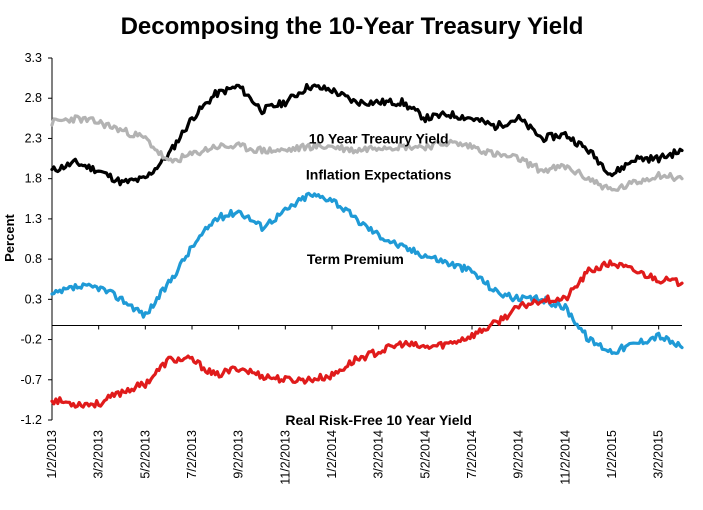 This screenshot has width=703, height=510. Describe the element at coordinates (379, 138) in the screenshot. I see `series-annotation: 10 Year Treaury Yield` at that location.